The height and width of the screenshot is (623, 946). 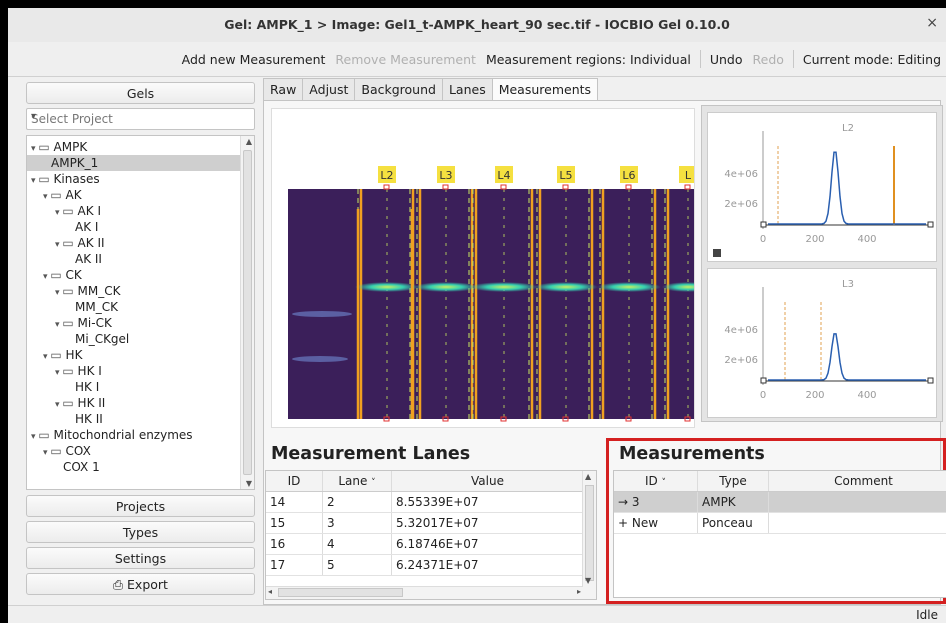 What do you see at coordinates (270, 591) in the screenshot?
I see `scroll-left-icon: ◂` at bounding box center [270, 591].